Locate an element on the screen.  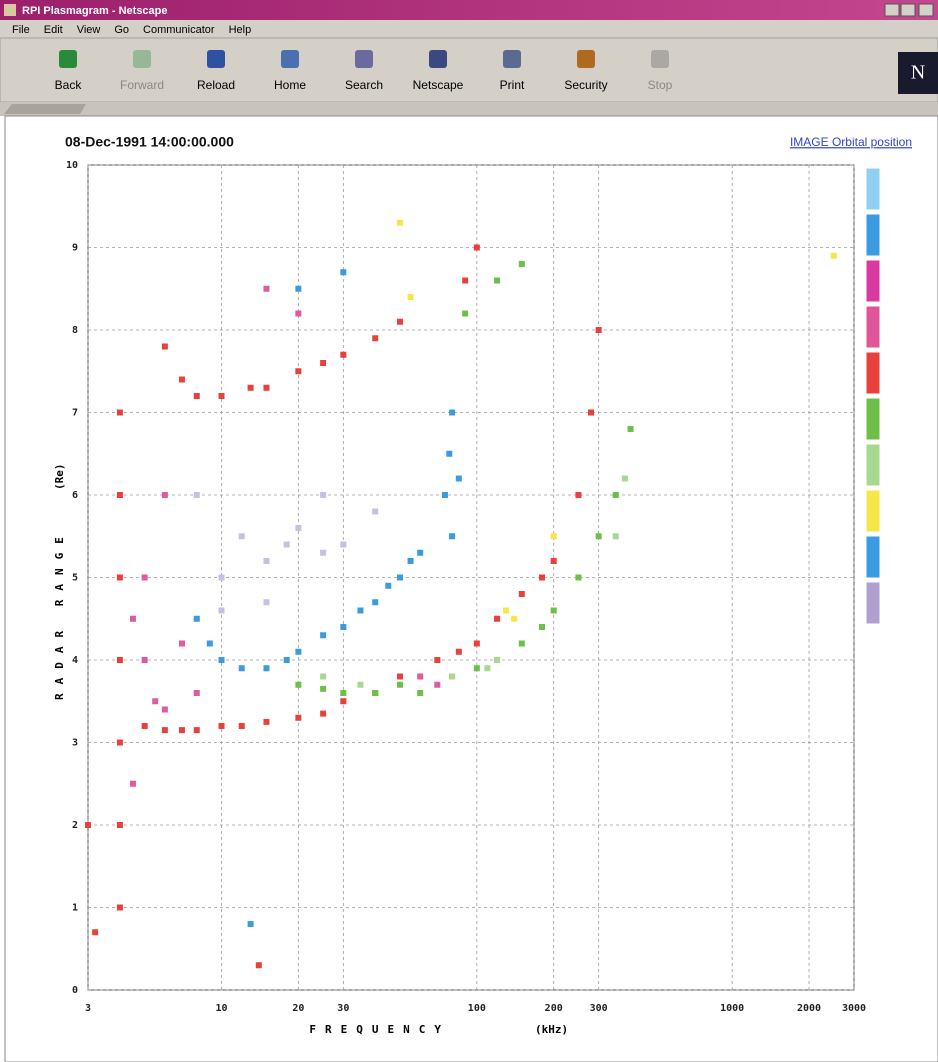
orbital-link: IMAGE Orbital position is located at coordinates (851, 142).